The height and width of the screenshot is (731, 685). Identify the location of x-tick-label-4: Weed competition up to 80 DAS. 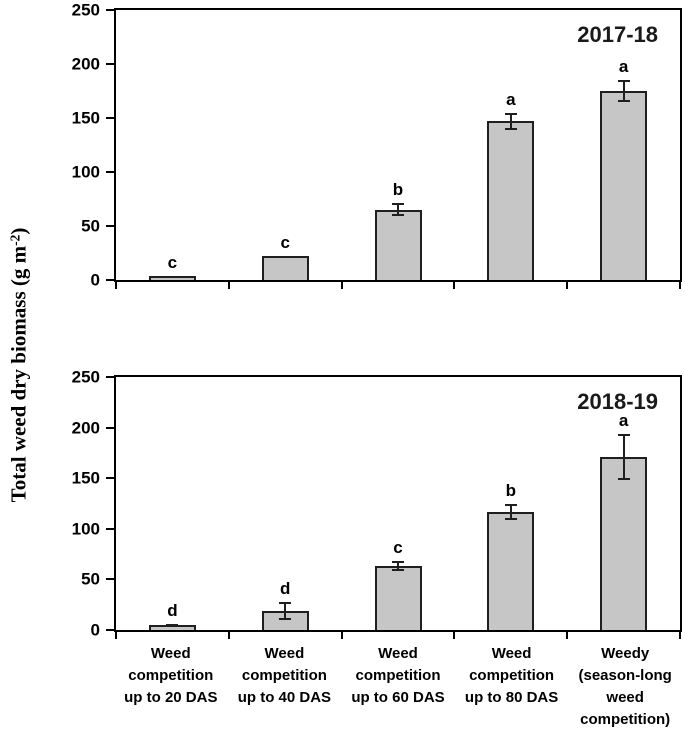
(511, 675).